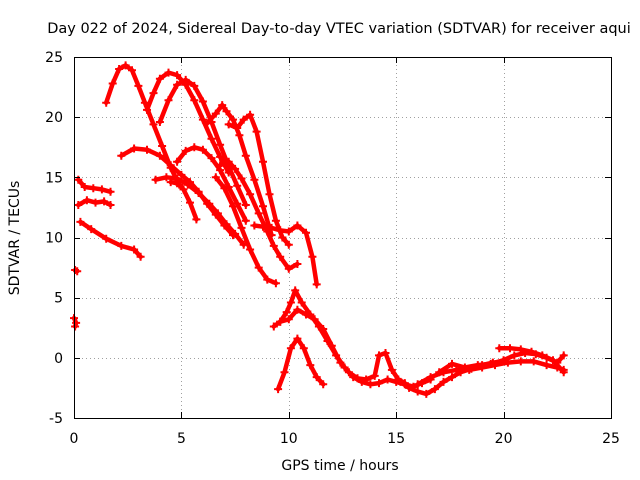 The width and height of the screenshot is (640, 480). Describe the element at coordinates (58, 359) in the screenshot. I see `y-tick-label: 0` at that location.